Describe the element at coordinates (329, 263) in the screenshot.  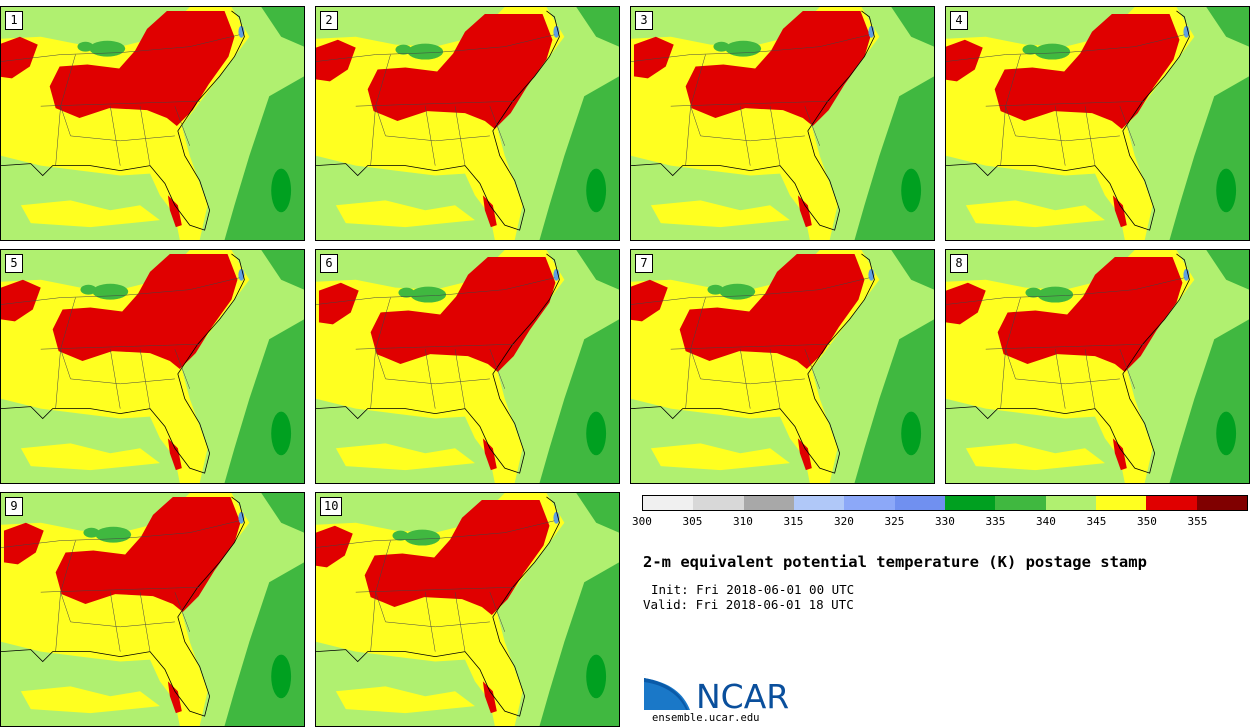
I see `member-label-6: 6` at that location.